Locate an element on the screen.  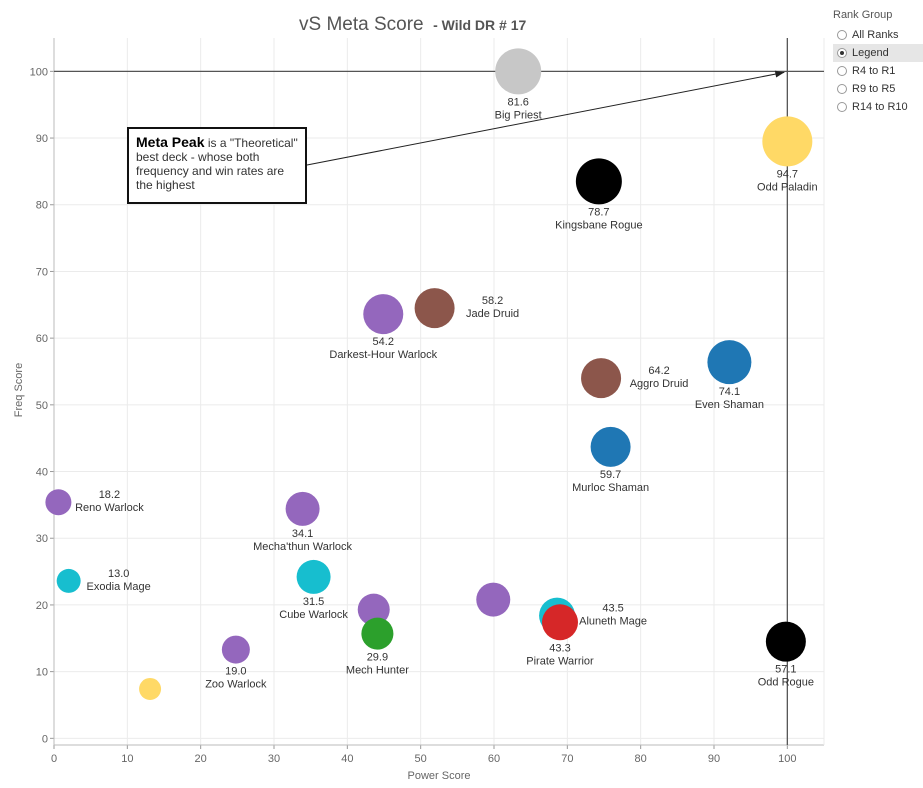
point-score-label: 29.9 is located at coordinates (377, 658).